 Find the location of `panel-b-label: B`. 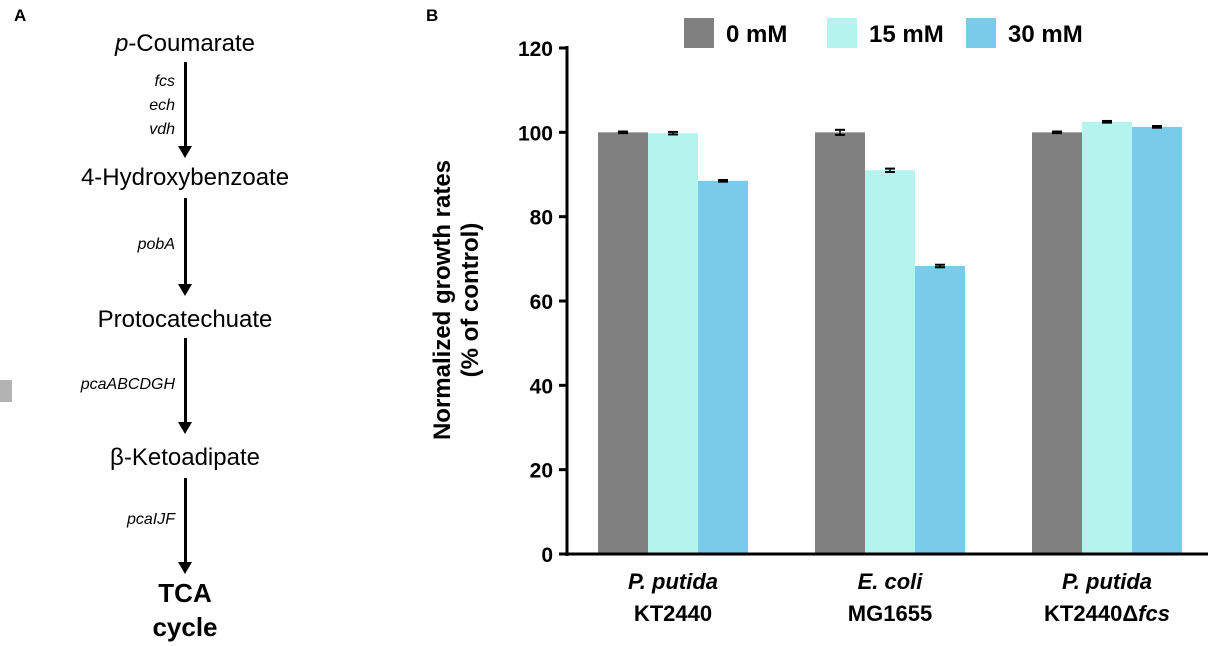

panel-b-label: B is located at coordinates (432, 15).